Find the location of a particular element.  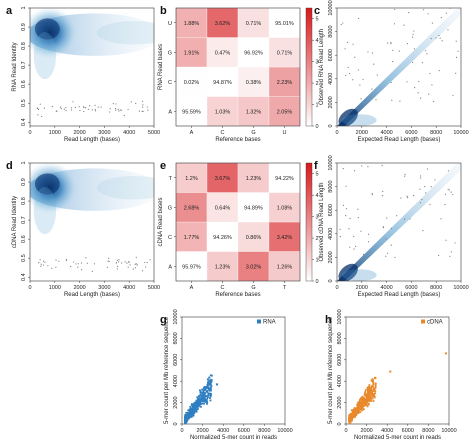

y-tick-label: 8000 is located at coordinates (331, 186).